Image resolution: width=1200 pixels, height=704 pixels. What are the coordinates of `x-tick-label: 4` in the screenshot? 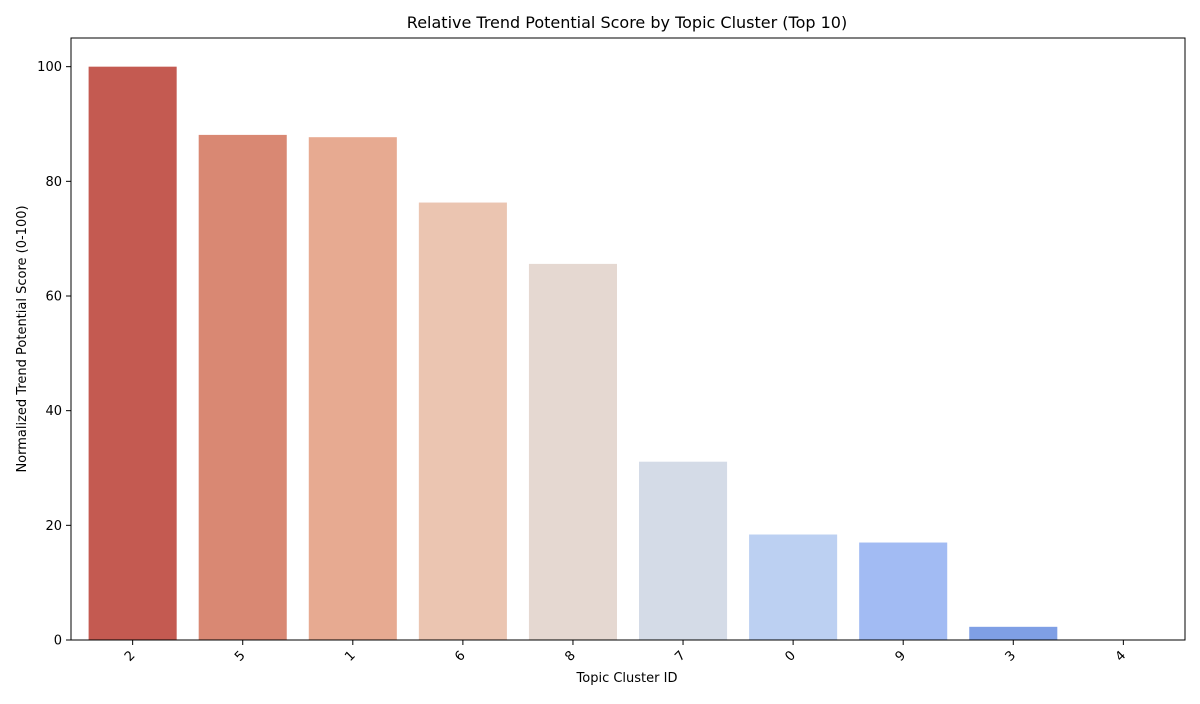 It's located at (1121, 656).